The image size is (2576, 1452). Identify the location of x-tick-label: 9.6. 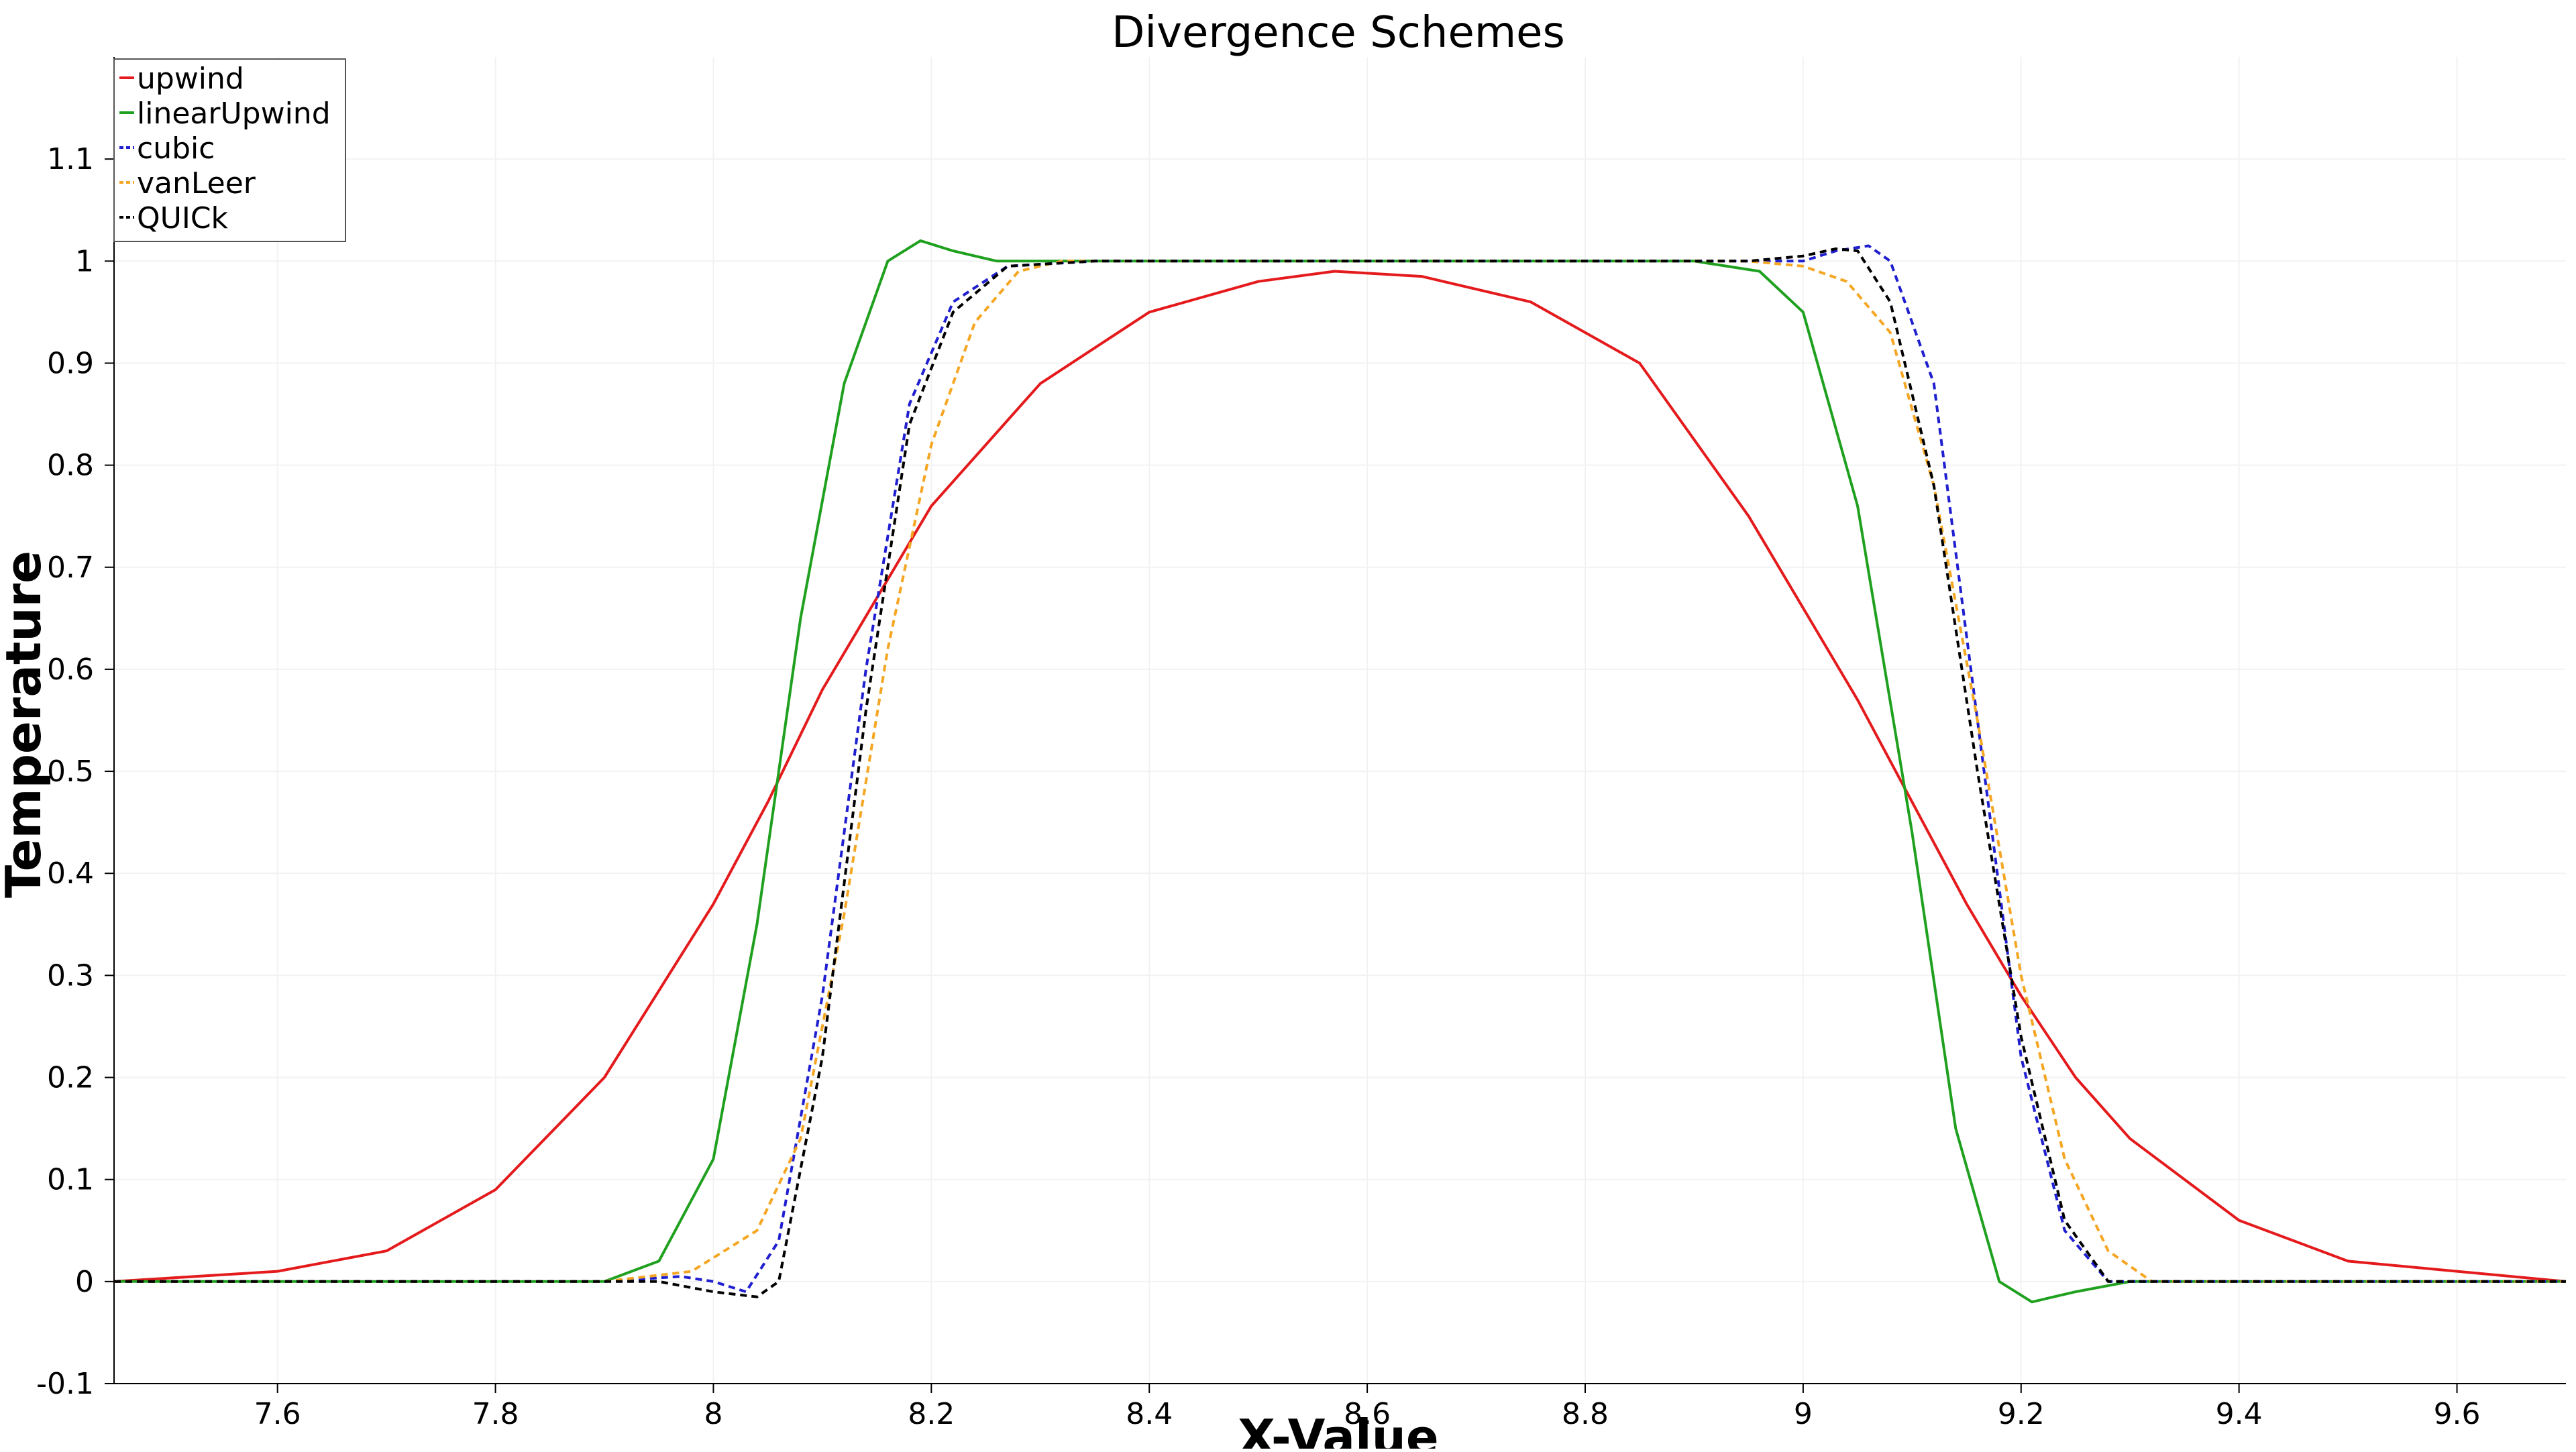
(2457, 1414).